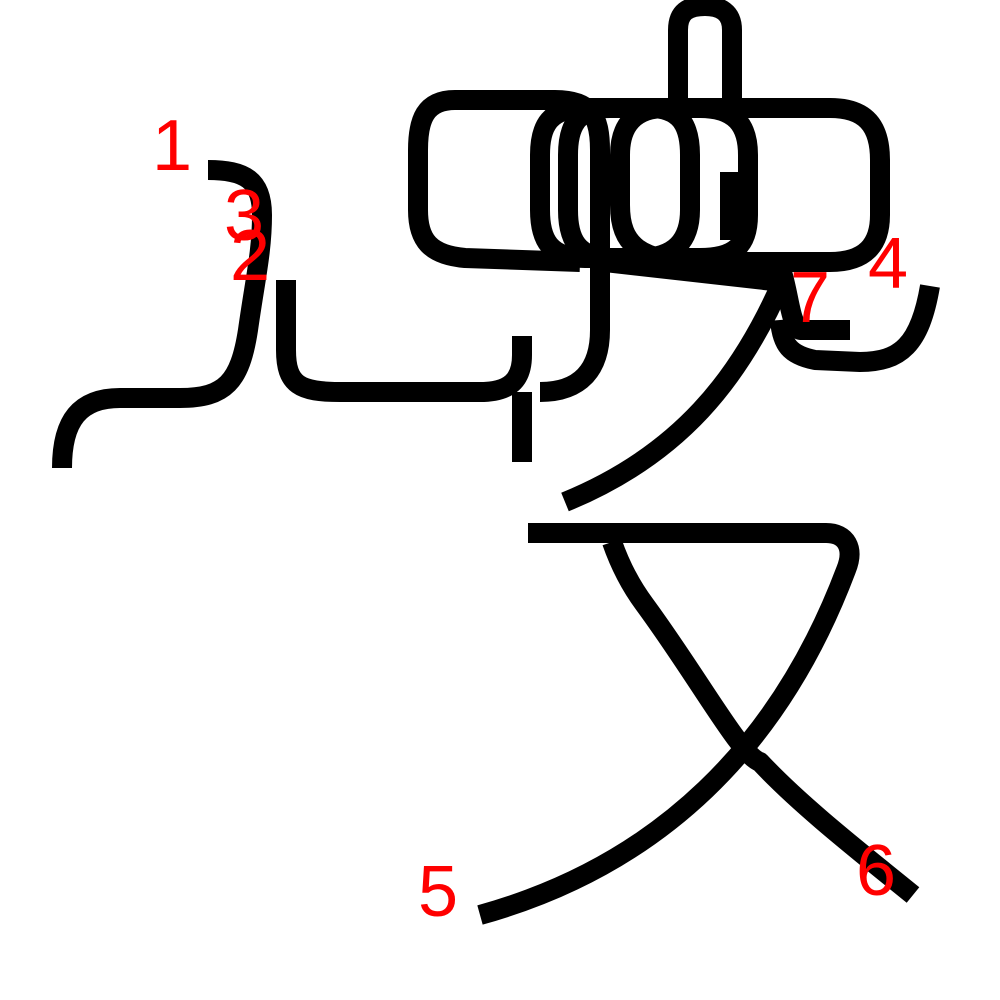 The width and height of the screenshot is (1000, 1000). I want to click on label-4: 4, so click(888, 264).